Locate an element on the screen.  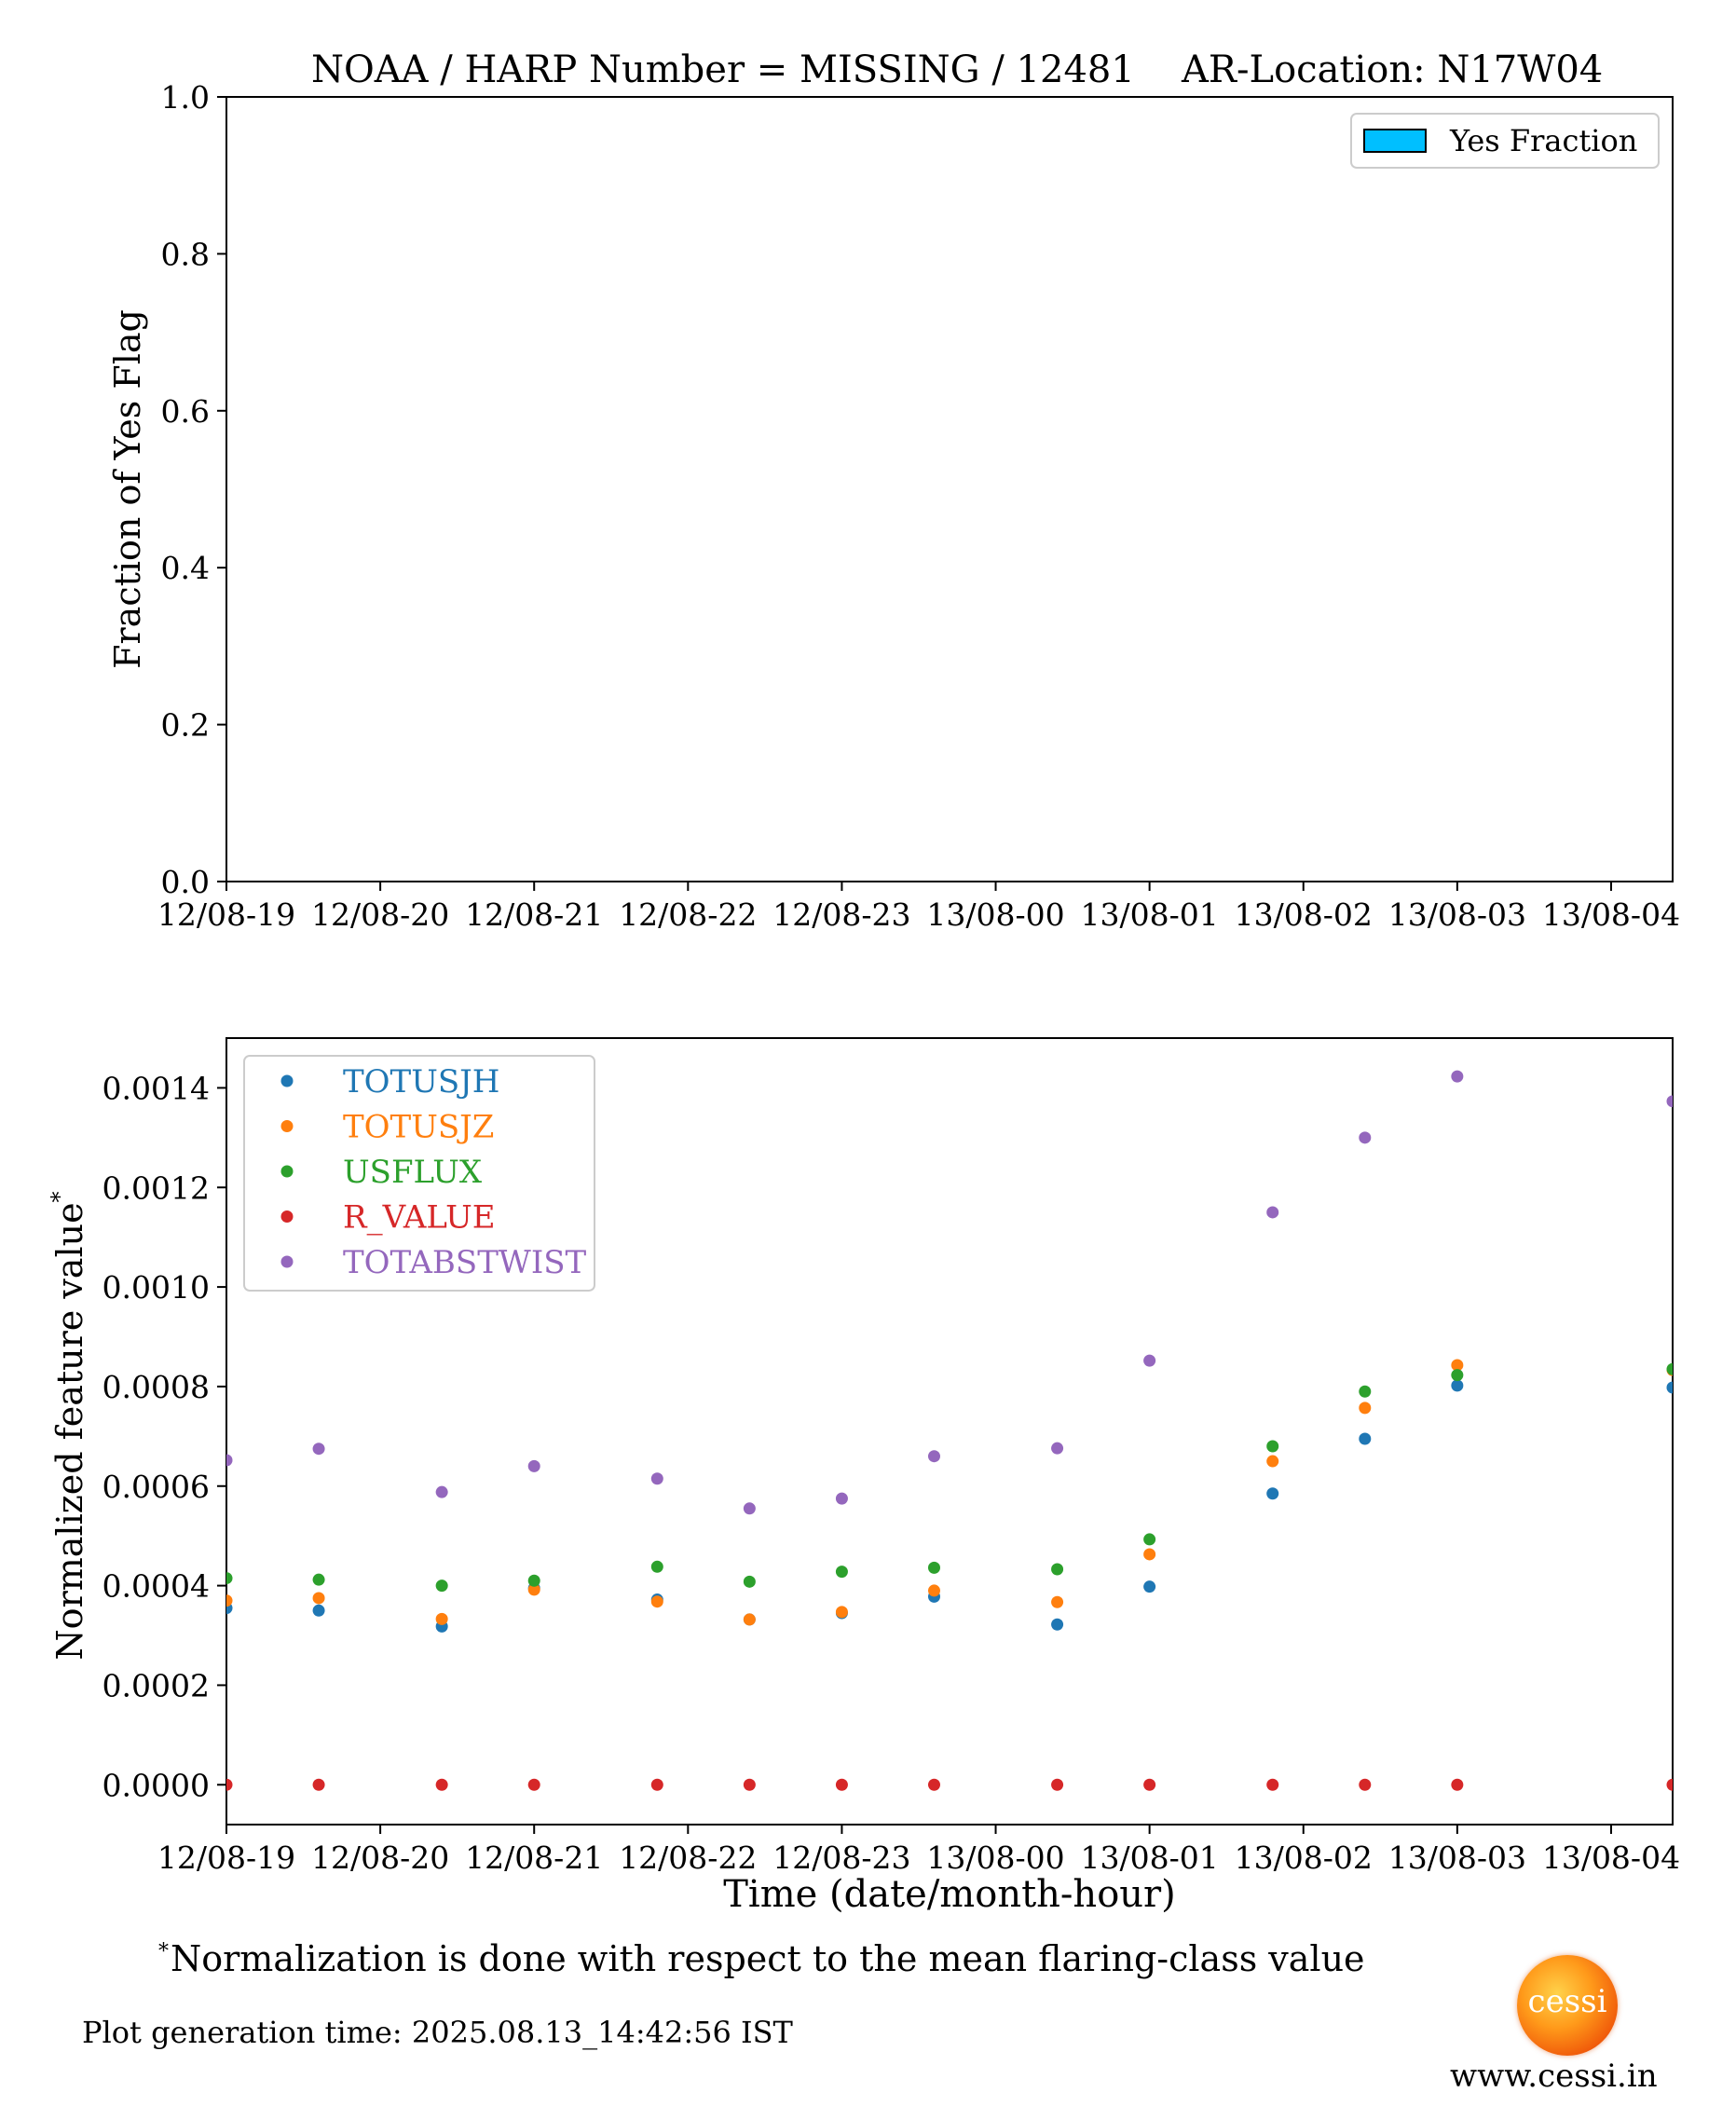
legend-label-totabstwist: TOTABSTWIST is located at coordinates (465, 1262).